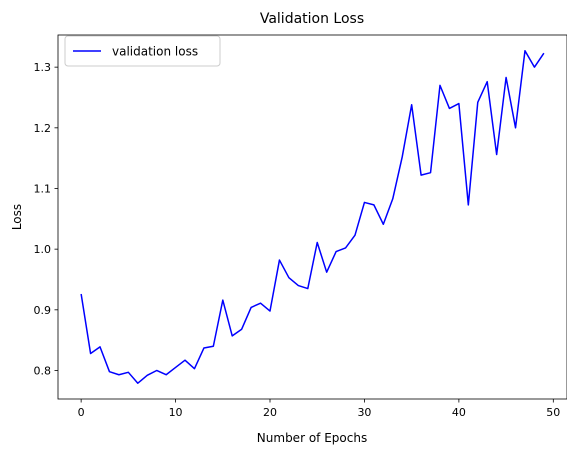 The width and height of the screenshot is (567, 455). I want to click on y-axis-label: Loss, so click(17, 217).